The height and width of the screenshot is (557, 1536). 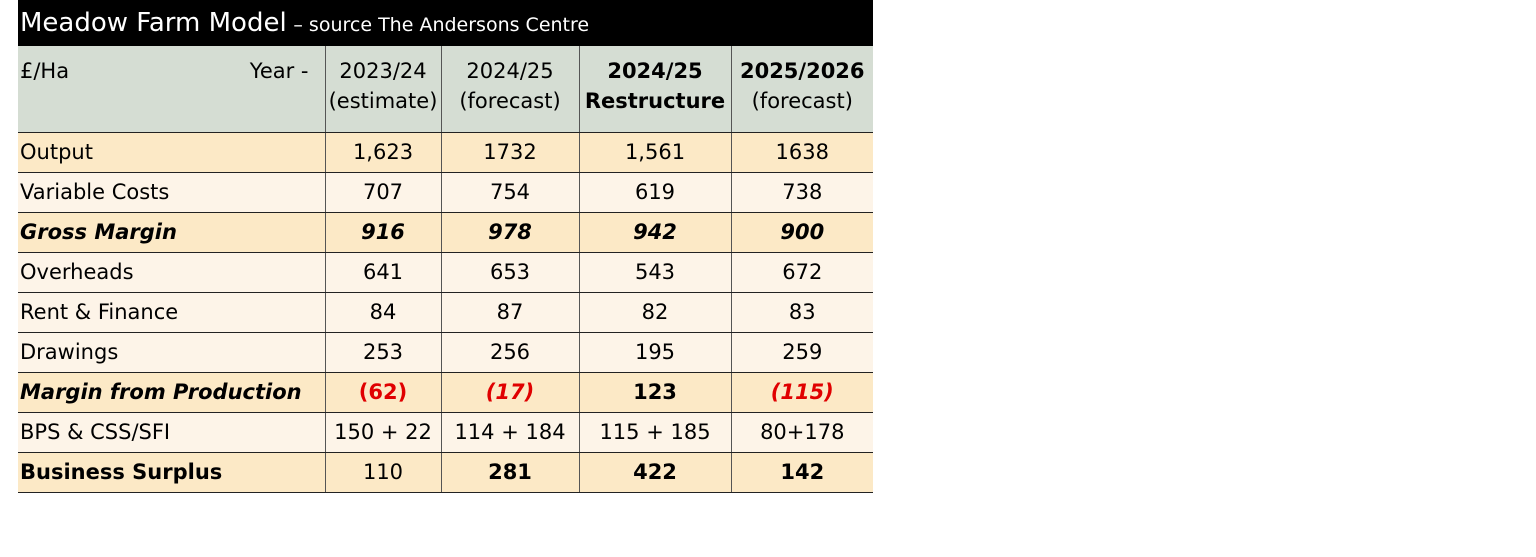 I want to click on row: Overheads 641 653 543 672, so click(x=446, y=272).